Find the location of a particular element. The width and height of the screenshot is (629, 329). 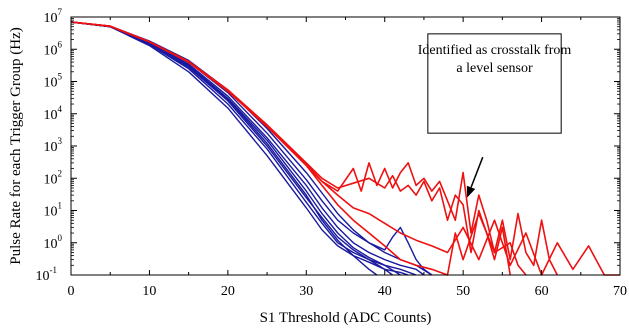

annotation-arrow is located at coordinates (477, 172).